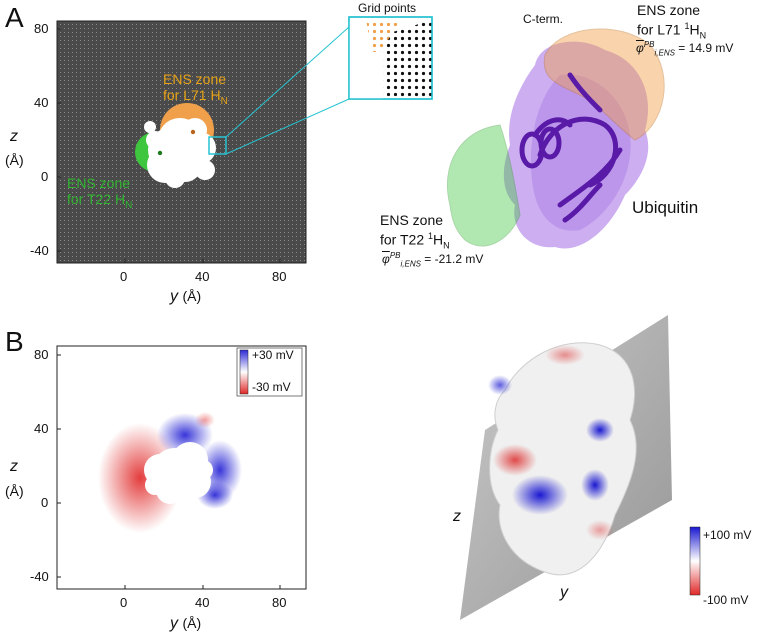  What do you see at coordinates (543, 19) in the screenshot?
I see `cterm-label: C-term.` at bounding box center [543, 19].